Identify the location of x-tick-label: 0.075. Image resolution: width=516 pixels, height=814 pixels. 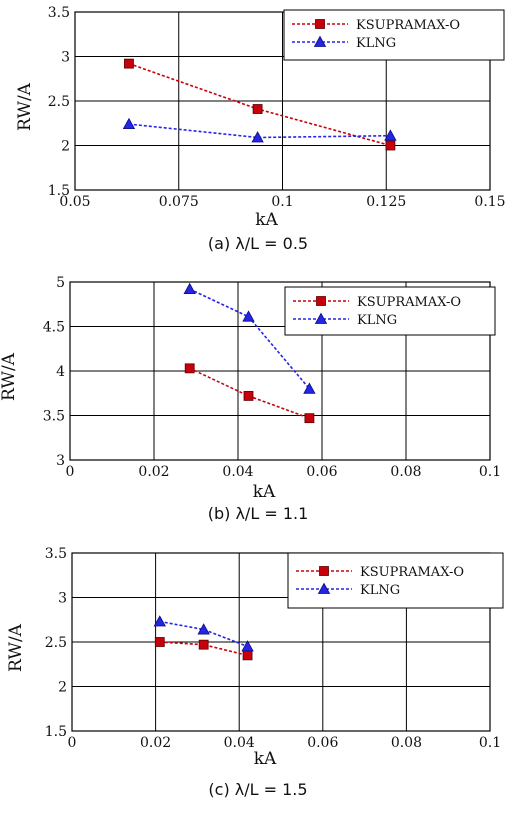
(179, 202).